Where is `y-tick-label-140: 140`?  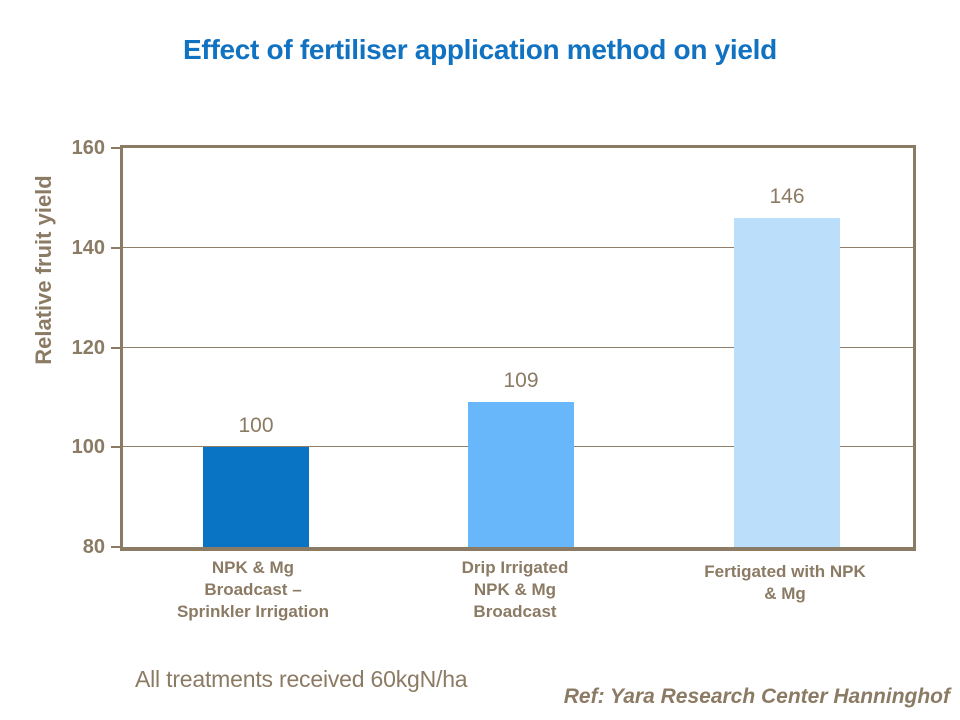
y-tick-label-140: 140 is located at coordinates (88, 247).